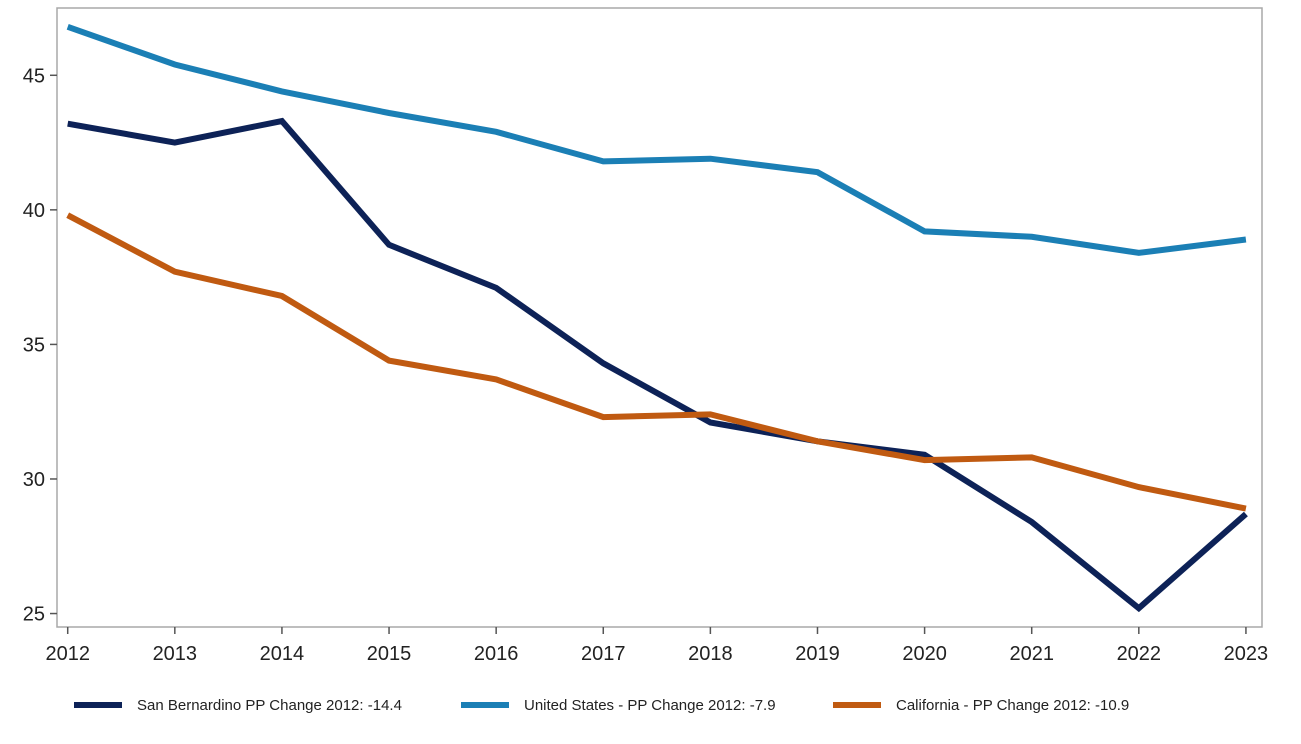  I want to click on x-tick-label: 2016, so click(496, 654).